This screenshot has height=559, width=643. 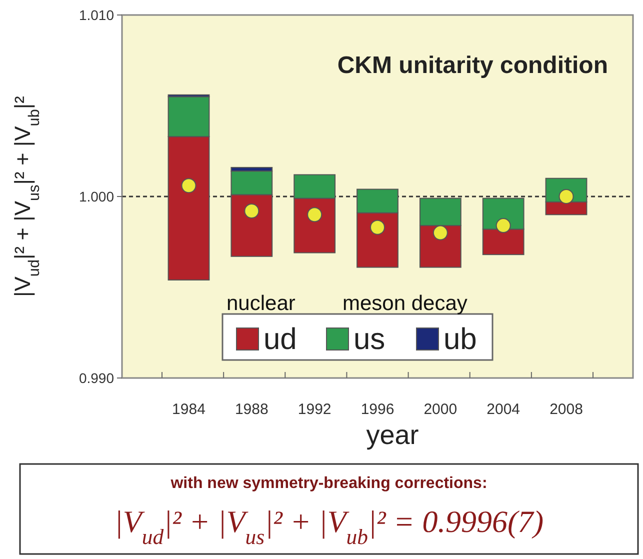 What do you see at coordinates (315, 409) in the screenshot?
I see `x-tick-label: 1992` at bounding box center [315, 409].